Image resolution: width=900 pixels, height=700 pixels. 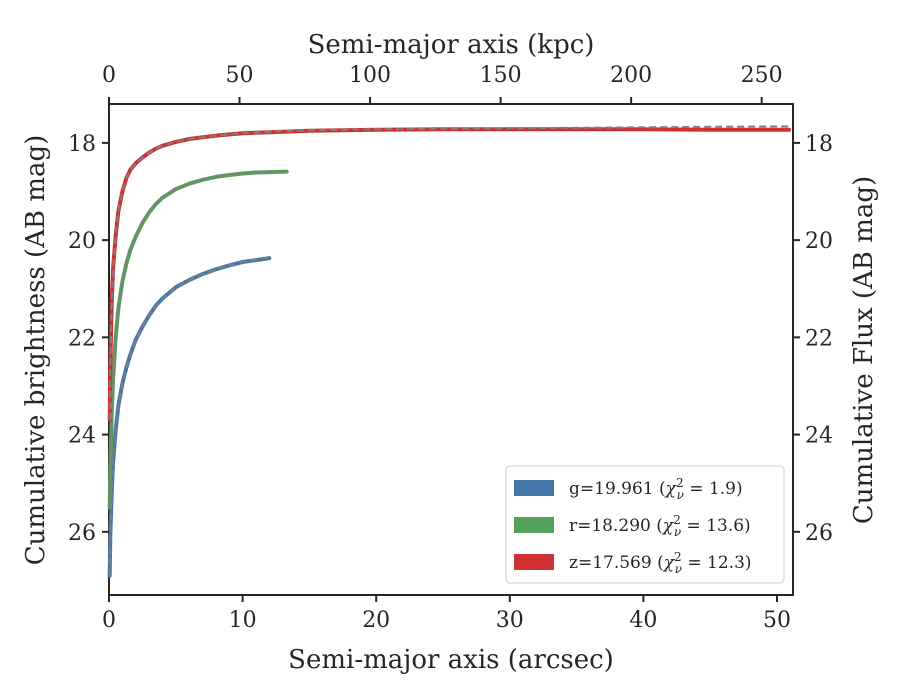 What do you see at coordinates (819, 241) in the screenshot?
I see `right-y-tick-label: 20` at bounding box center [819, 241].